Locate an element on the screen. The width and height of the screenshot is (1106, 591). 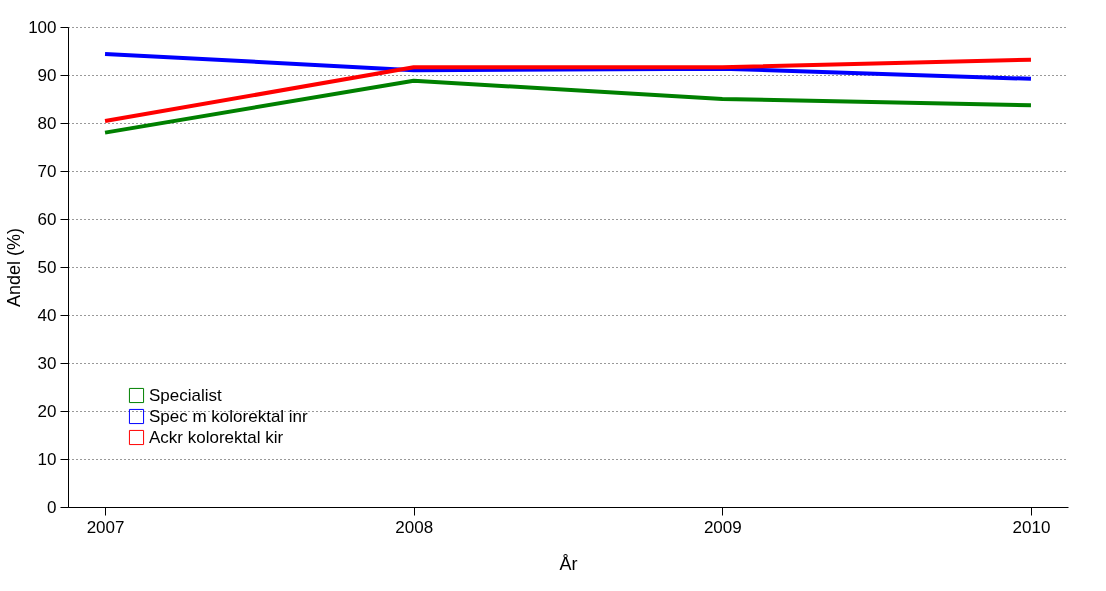
x-tick-label: 2008 is located at coordinates (414, 527).